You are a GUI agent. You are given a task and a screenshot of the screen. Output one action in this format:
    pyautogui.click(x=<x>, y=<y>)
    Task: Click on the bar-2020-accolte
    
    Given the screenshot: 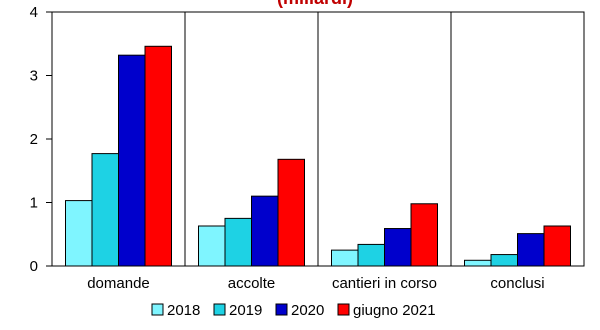 What is the action you would take?
    pyautogui.click(x=265, y=231)
    